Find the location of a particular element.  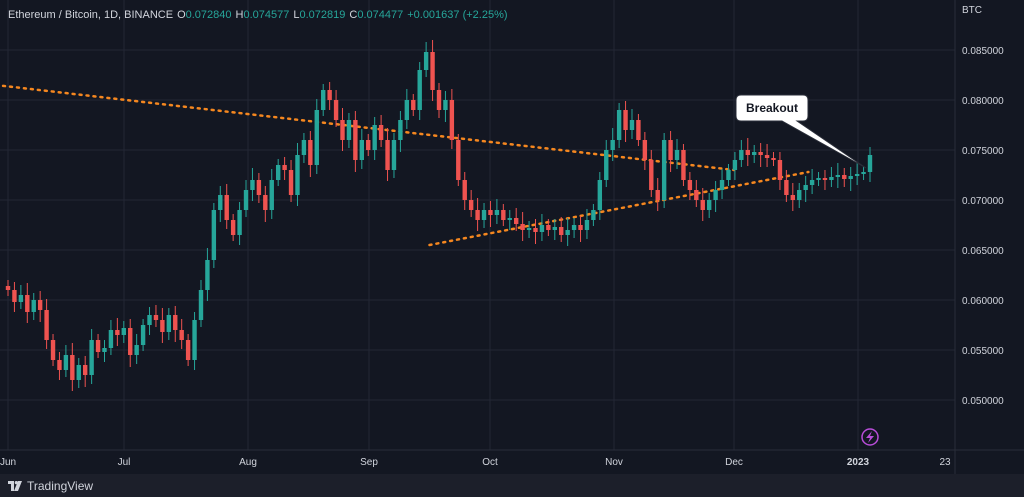

tradingview-icon is located at coordinates (15, 485).